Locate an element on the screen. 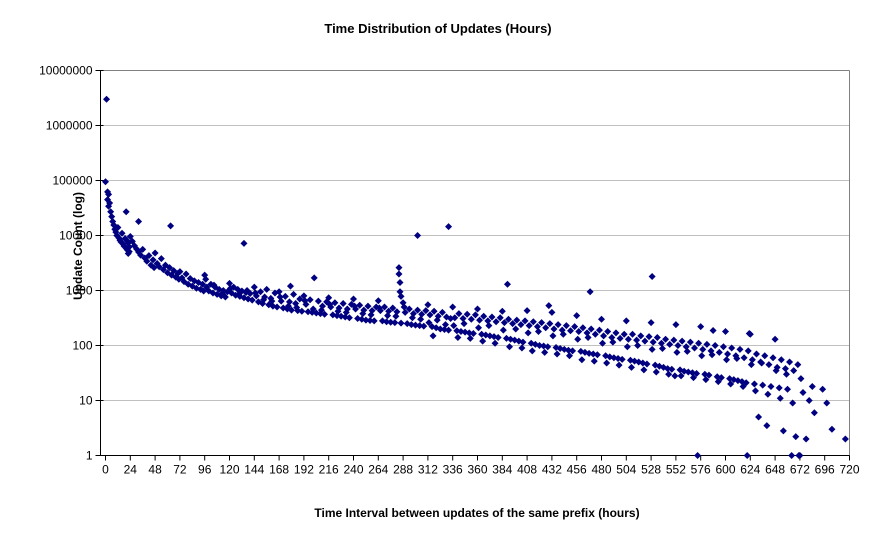 The height and width of the screenshot is (538, 875). y-tick-label: 10000000 is located at coordinates (66, 71).